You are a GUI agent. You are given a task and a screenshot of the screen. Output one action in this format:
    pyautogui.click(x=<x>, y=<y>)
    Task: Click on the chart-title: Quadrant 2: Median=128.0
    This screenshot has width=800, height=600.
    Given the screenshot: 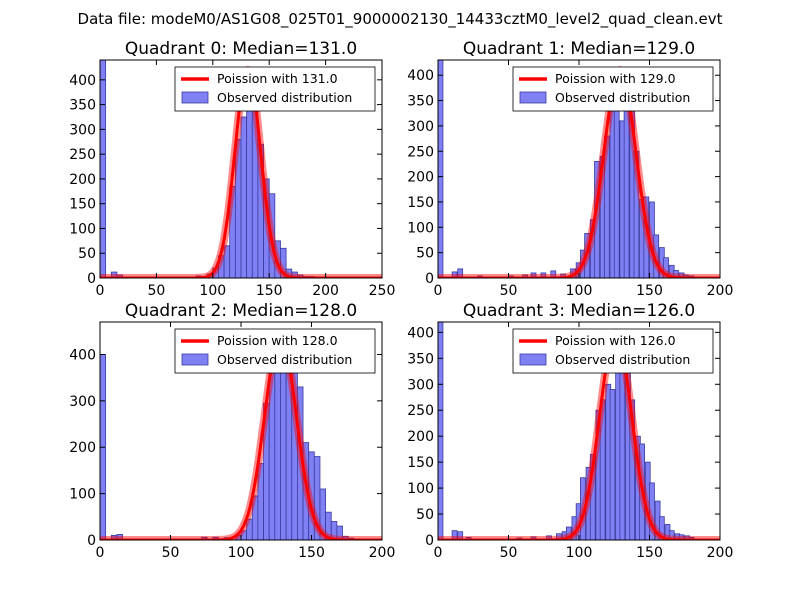 What is the action you would take?
    pyautogui.click(x=241, y=311)
    